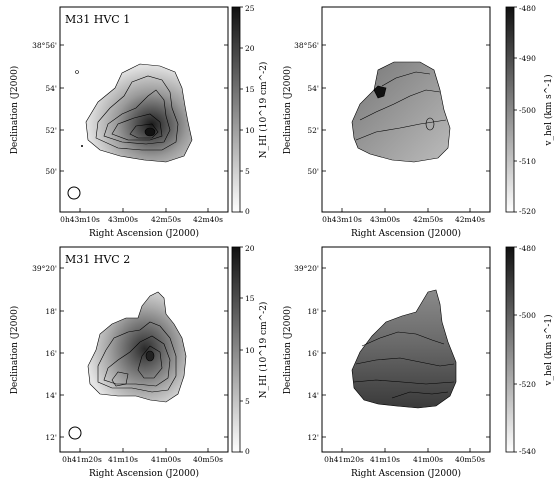 This screenshot has height=483, width=560. Describe the element at coordinates (344, 459) in the screenshot. I see `x-tick-label: 0h41m20s` at that location.